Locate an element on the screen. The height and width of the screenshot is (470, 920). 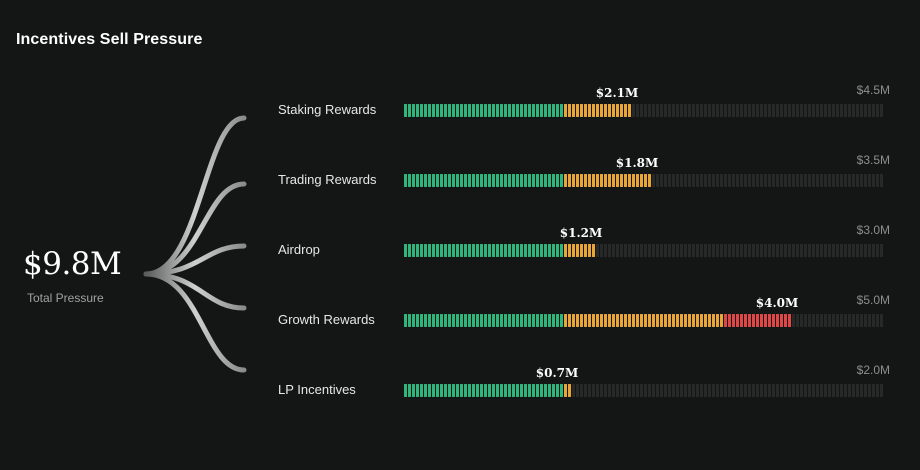
cap-label-lp-incentives: $2.0M is located at coordinates (873, 370).